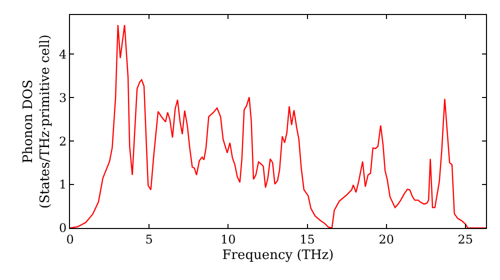 This screenshot has width=500, height=280. I want to click on y-axis-title: Phonon DOS (States/THz·primitive cell), so click(37, 121).